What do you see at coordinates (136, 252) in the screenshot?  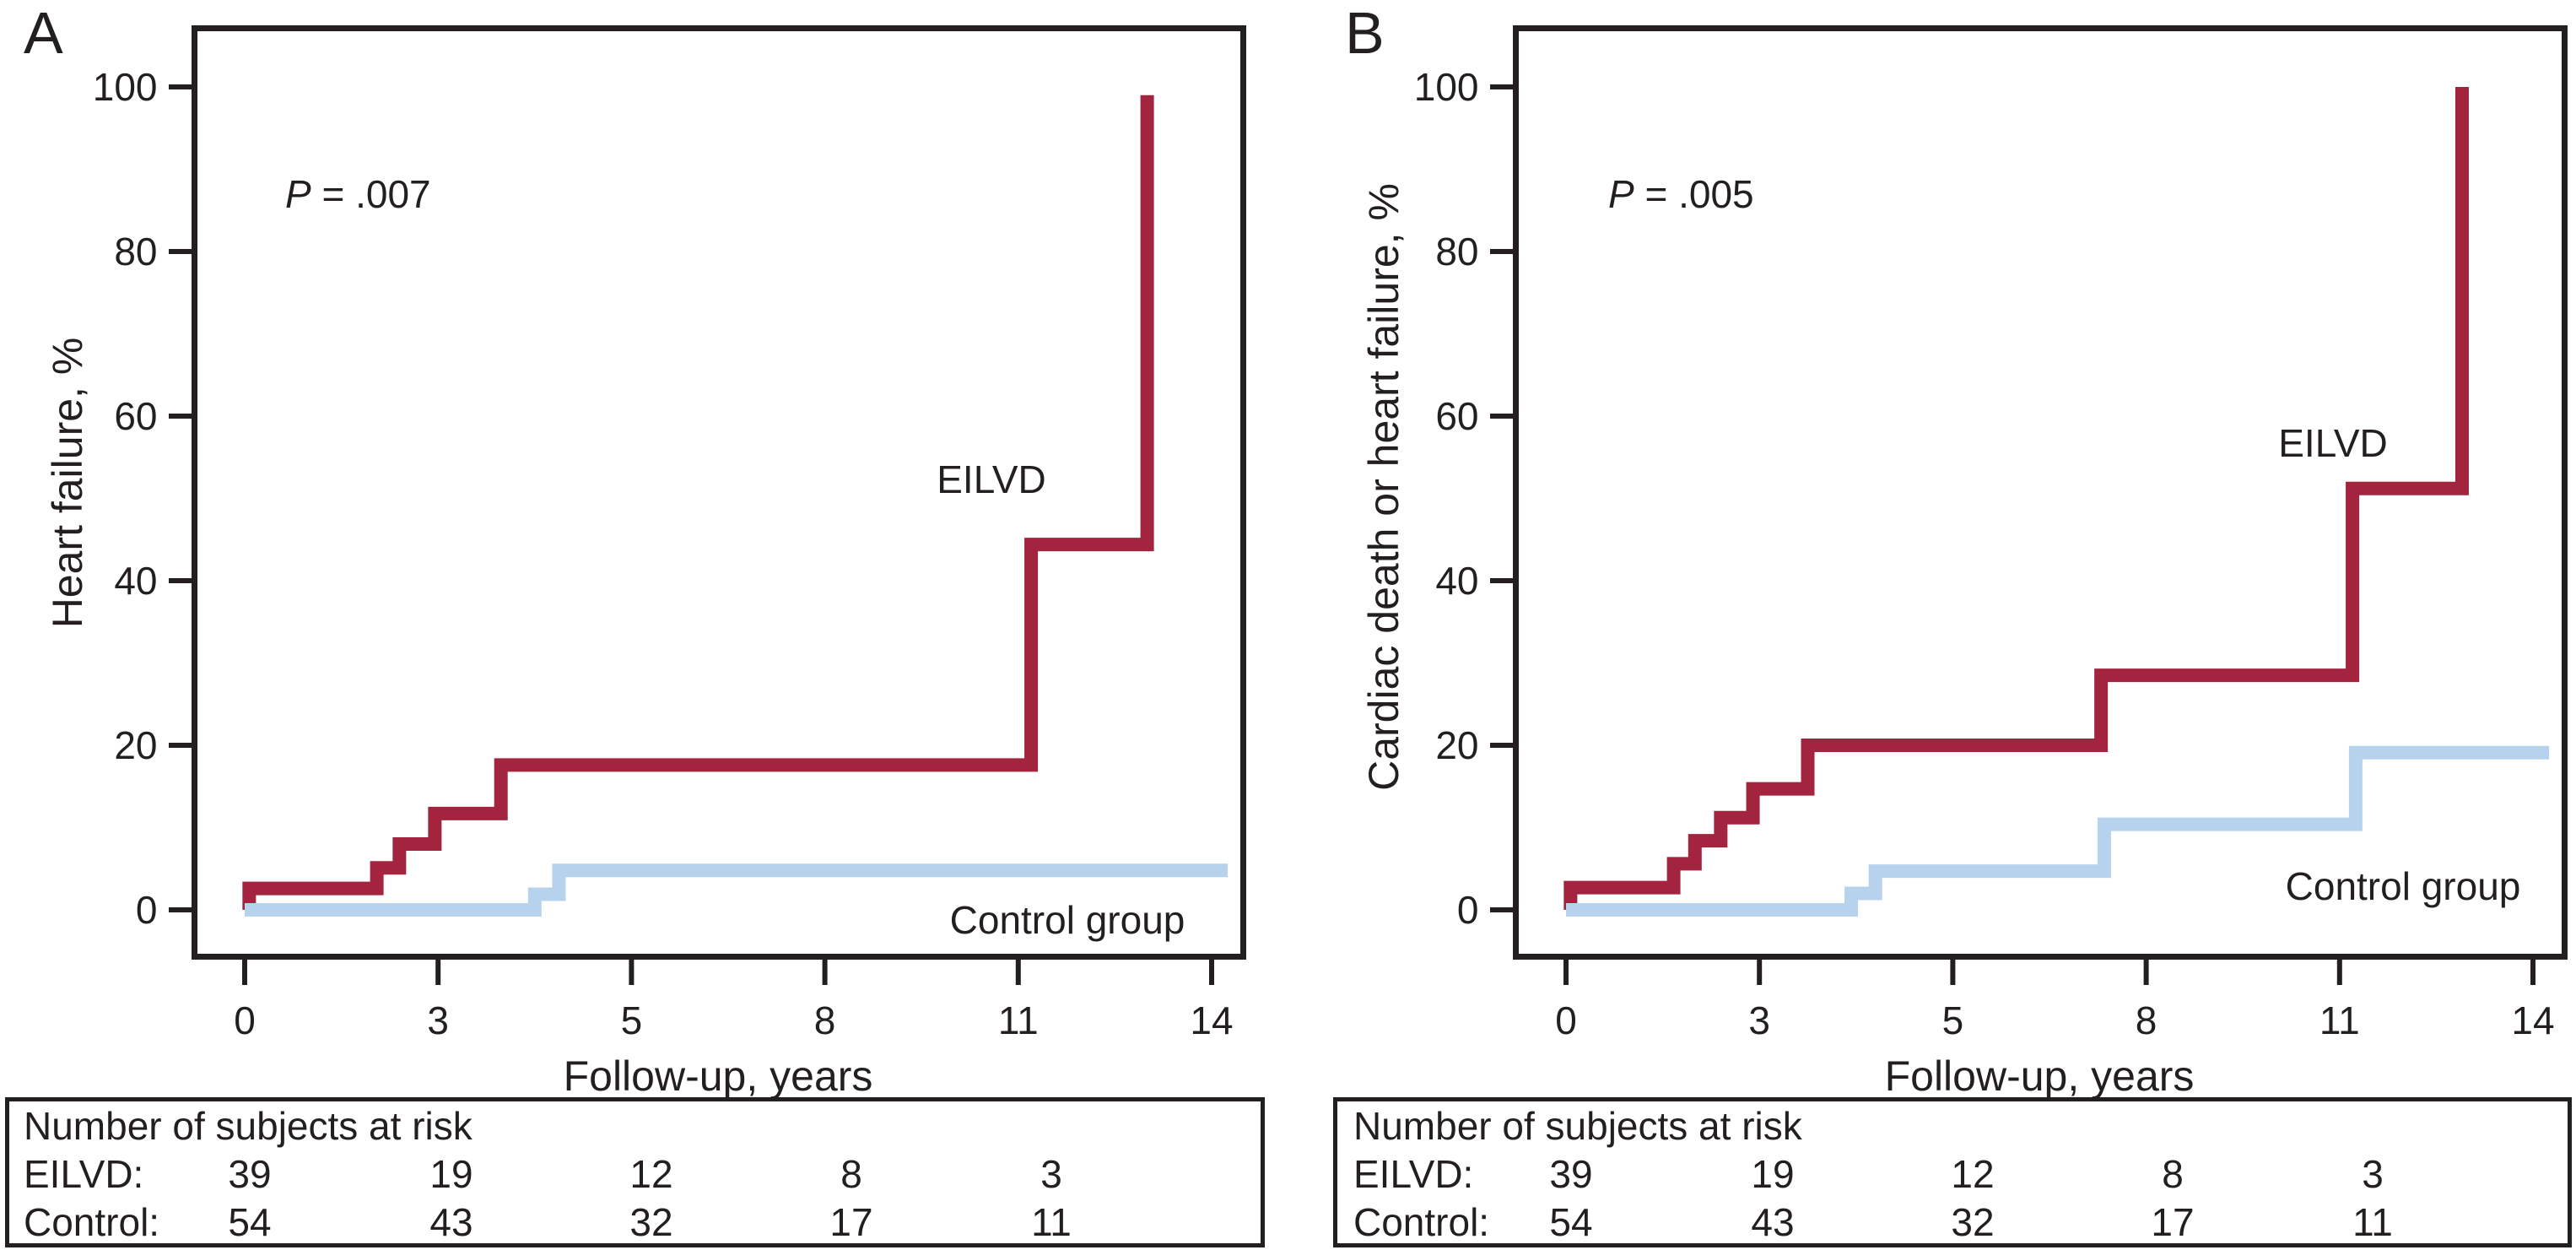 I see `panel-a-y-tick-label-80: 80` at bounding box center [136, 252].